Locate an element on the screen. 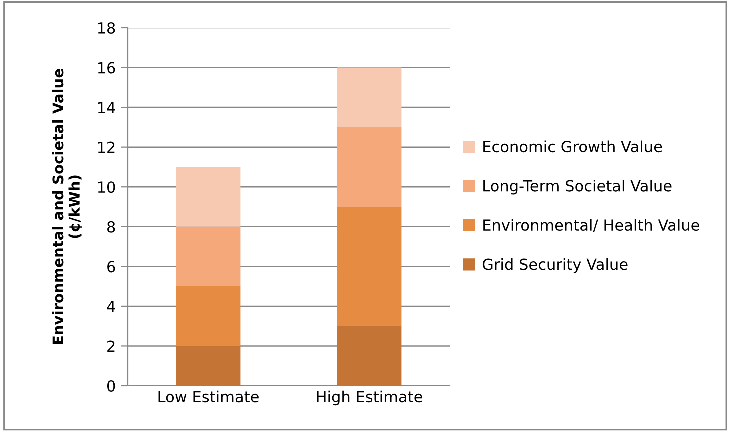  y-tick-label: 10 is located at coordinates (107, 188).